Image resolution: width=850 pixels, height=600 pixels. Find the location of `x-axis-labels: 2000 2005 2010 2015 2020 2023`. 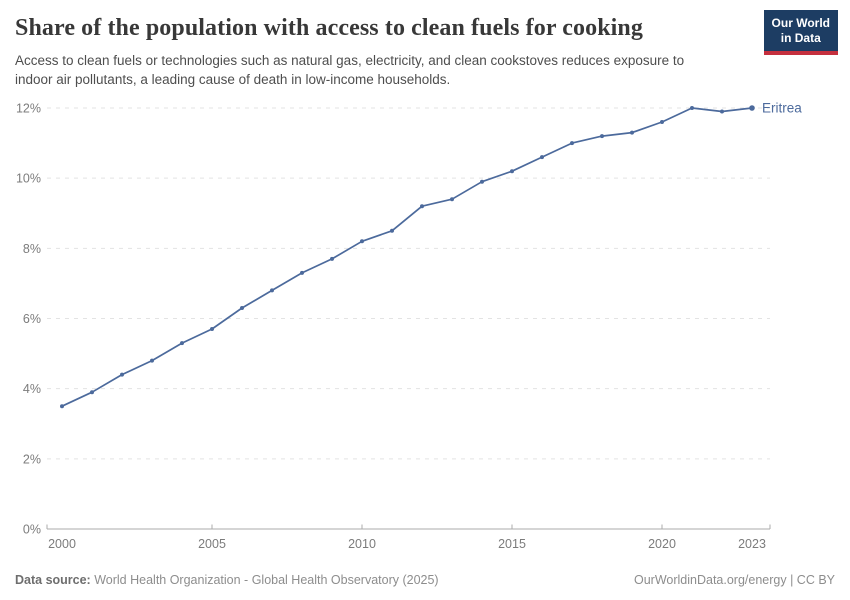

x-axis-labels: 2000 2005 2010 2015 2020 2023 is located at coordinates (407, 544).